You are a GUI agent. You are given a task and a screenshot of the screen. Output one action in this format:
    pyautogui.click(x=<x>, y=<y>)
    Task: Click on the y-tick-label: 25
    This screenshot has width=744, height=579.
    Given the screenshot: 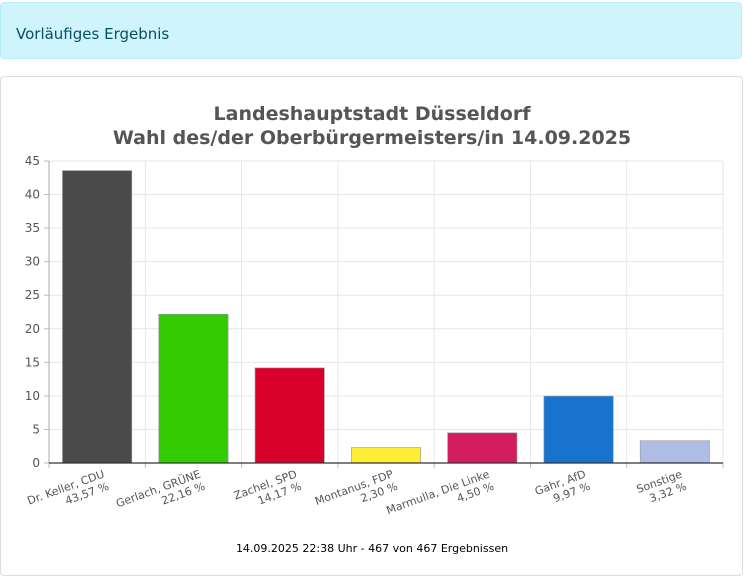 What is the action you would take?
    pyautogui.click(x=32, y=295)
    